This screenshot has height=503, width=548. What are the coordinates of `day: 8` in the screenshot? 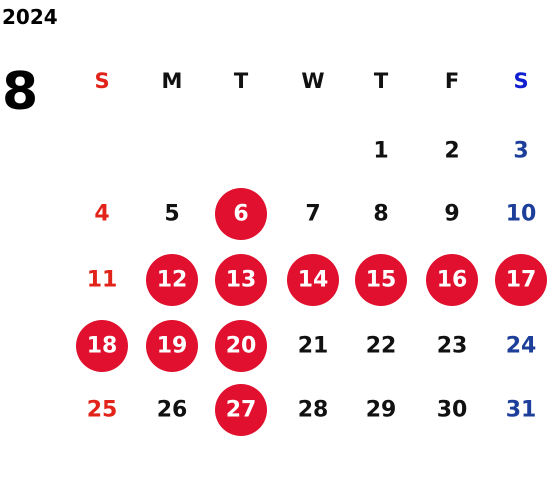 It's located at (380, 214).